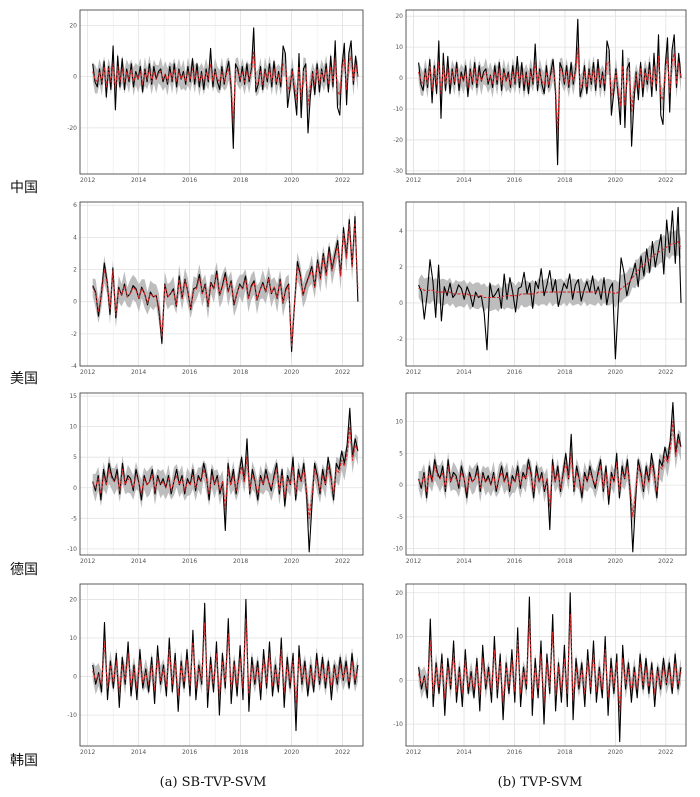  I want to click on y-tick-label: 6, so click(75, 205).